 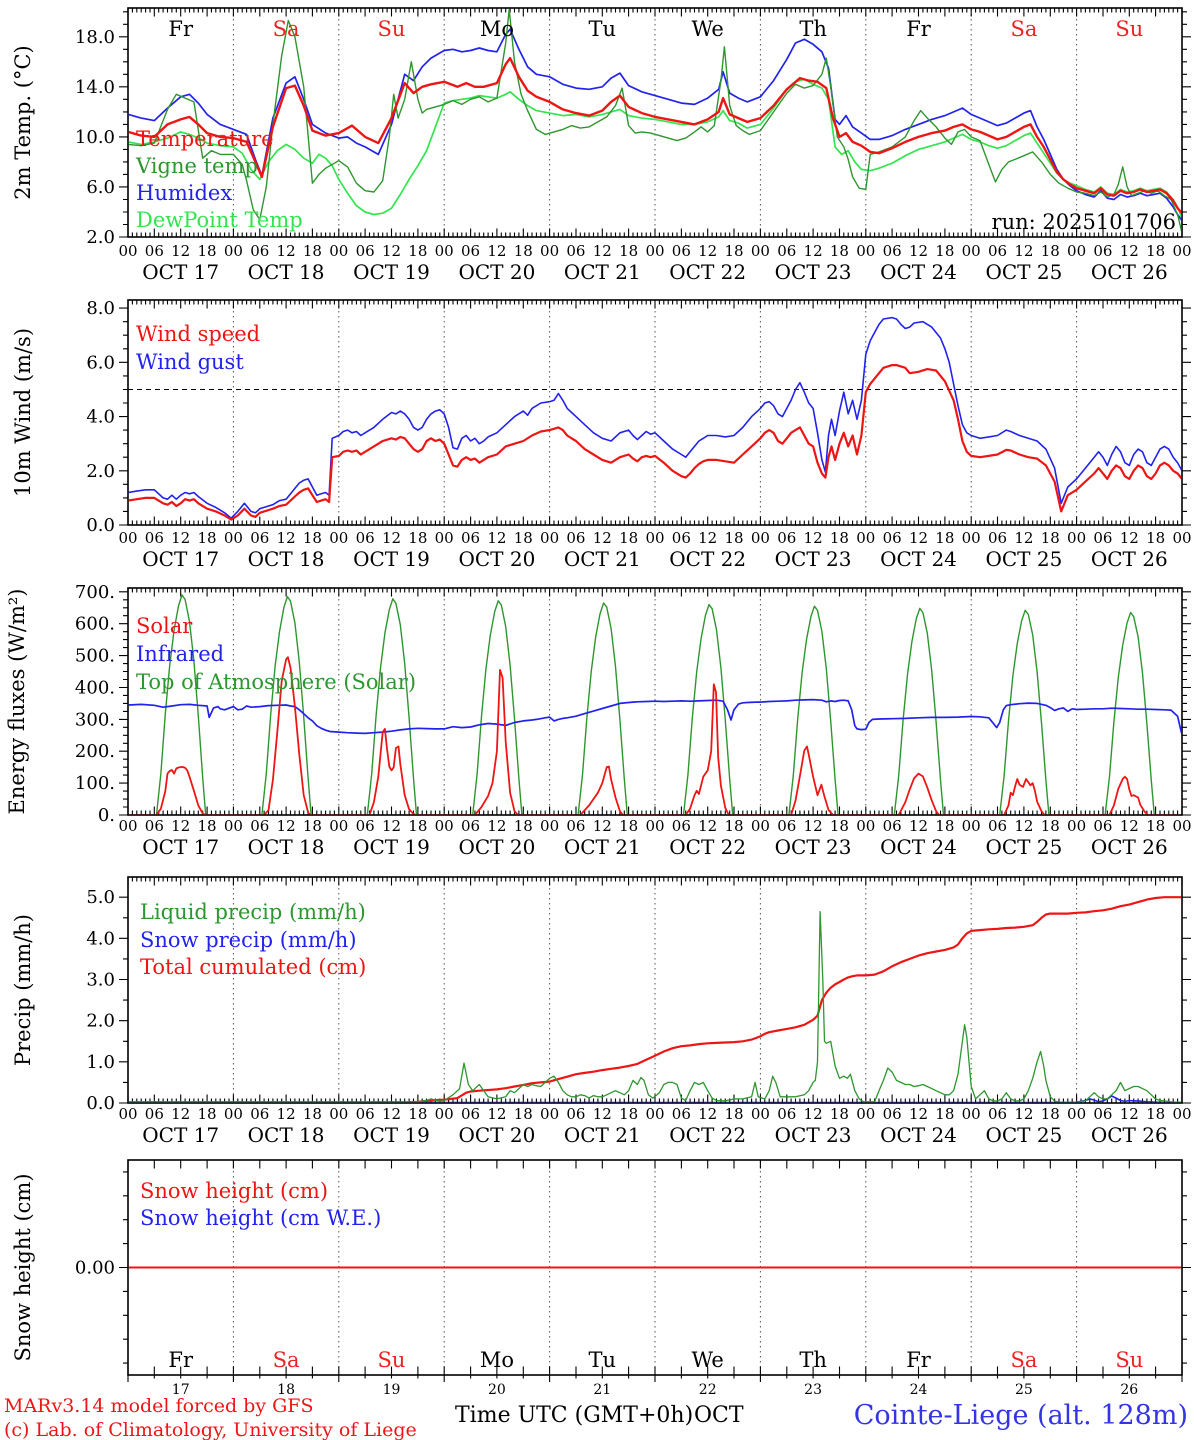 What do you see at coordinates (655, 735) in the screenshot?
I see `series-solar` at bounding box center [655, 735].